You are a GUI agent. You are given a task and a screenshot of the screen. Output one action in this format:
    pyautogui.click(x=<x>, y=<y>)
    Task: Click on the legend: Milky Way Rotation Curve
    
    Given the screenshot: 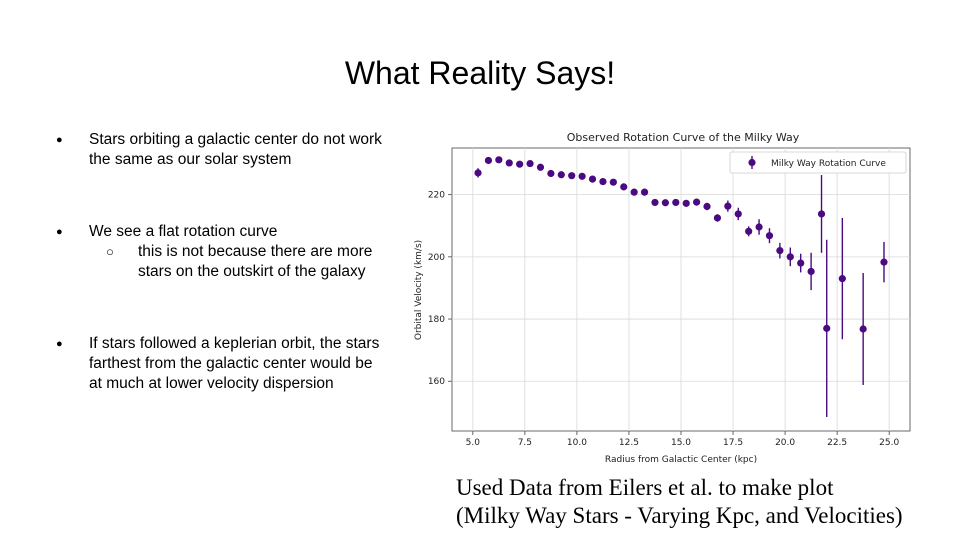 What is the action you would take?
    pyautogui.click(x=818, y=162)
    